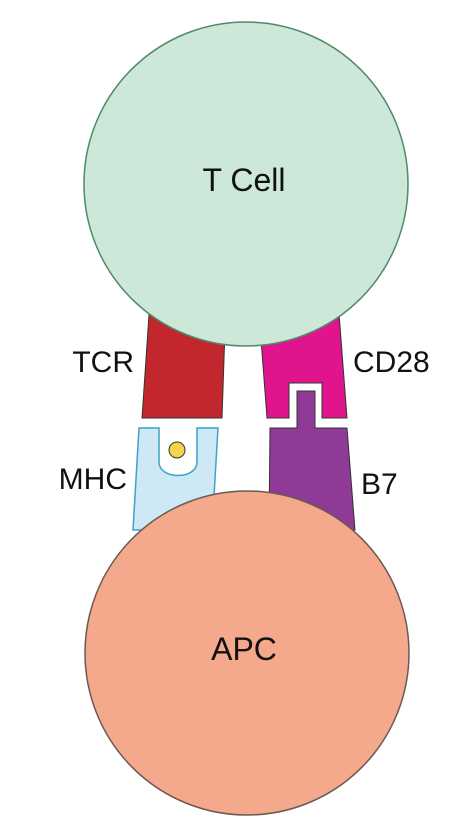 The height and width of the screenshot is (833, 472). Describe the element at coordinates (244, 180) in the screenshot. I see `t-cell-label: T Cell` at that location.